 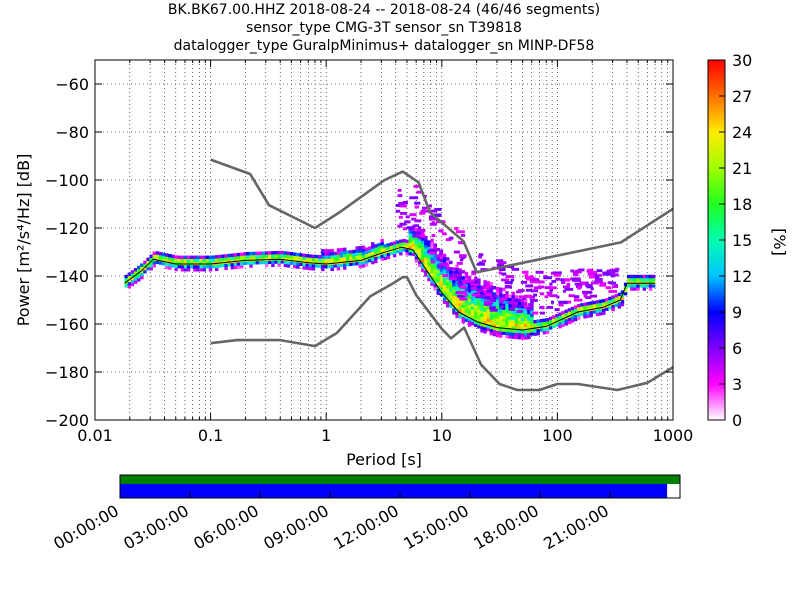 I want to click on chart-title-line-2: sensor_type CMG-3T sensor_sn T39818, so click(x=384, y=28).